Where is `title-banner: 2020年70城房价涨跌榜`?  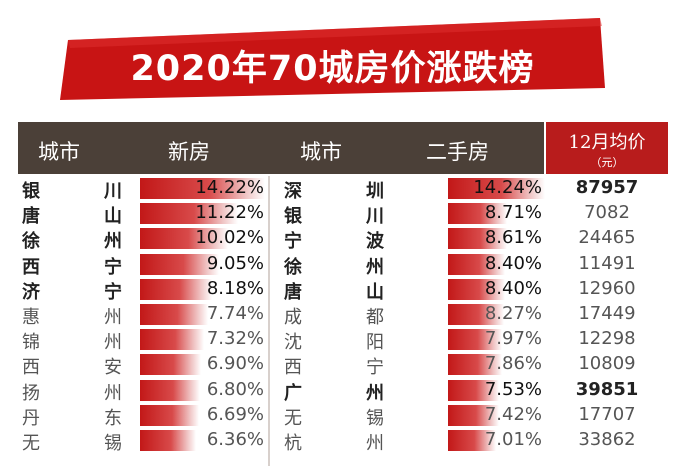
title-banner: 2020年70城房价涨跌榜 is located at coordinates (332, 59).